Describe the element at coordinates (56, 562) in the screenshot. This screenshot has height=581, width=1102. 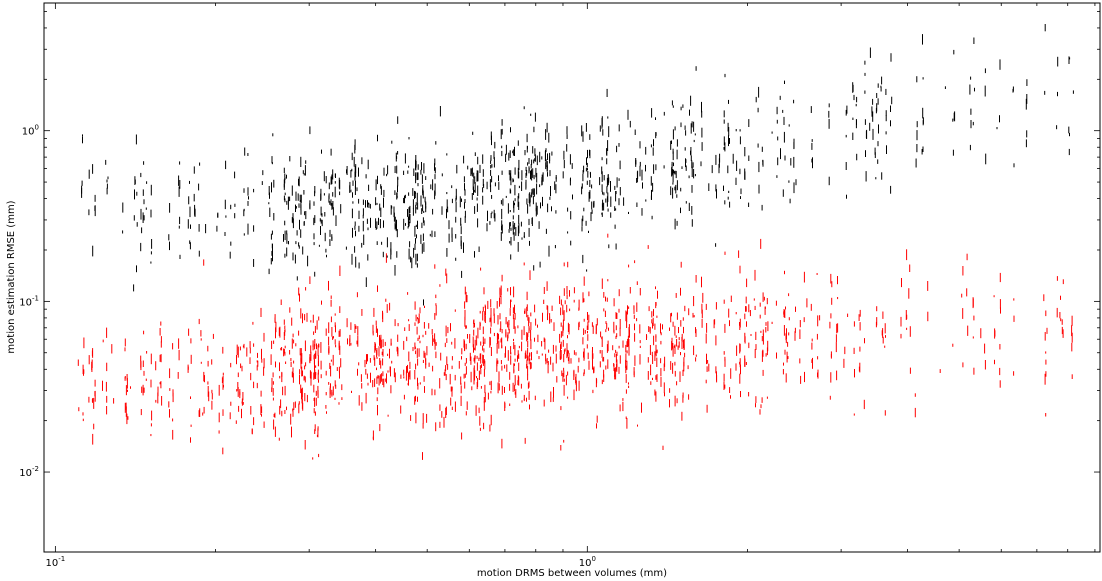
I see `x-tick-label: 10-1` at that location.